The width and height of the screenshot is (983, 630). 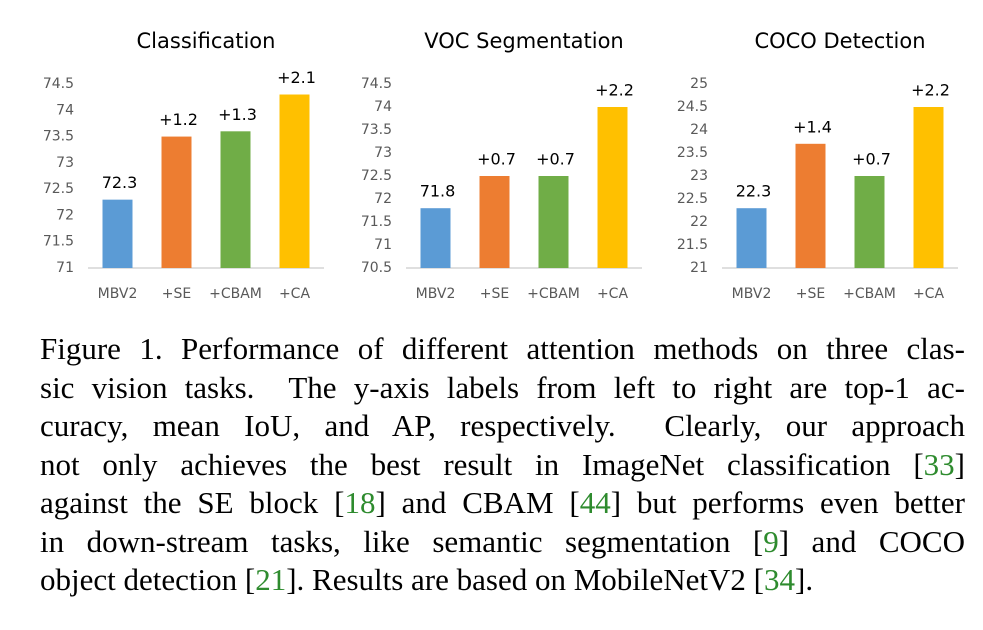 What do you see at coordinates (939, 464) in the screenshot?
I see `citation: 33` at bounding box center [939, 464].